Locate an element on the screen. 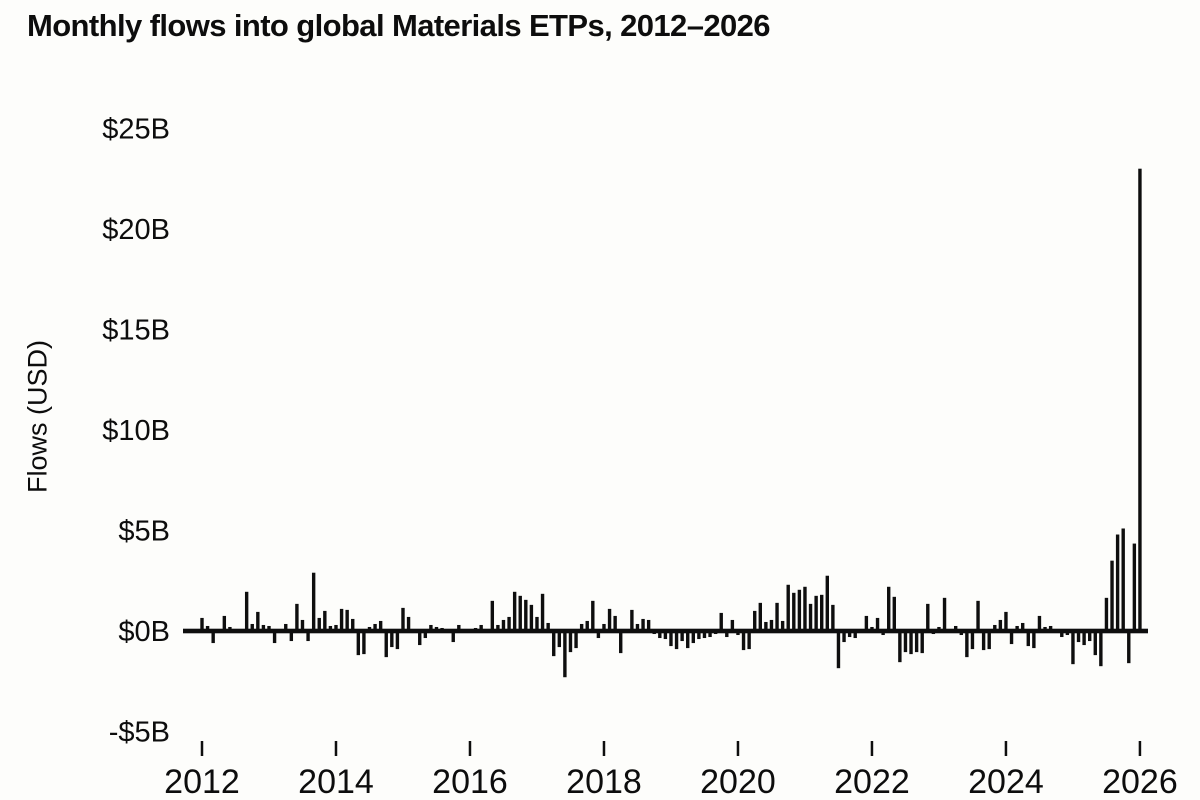  zero-baseline is located at coordinates (665, 631).